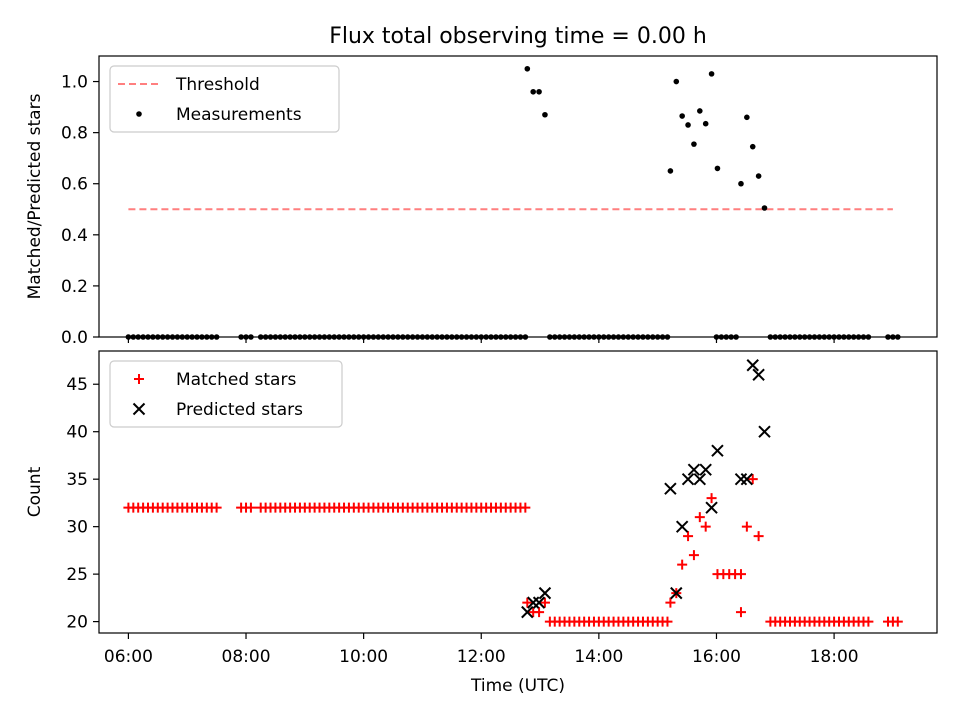 The width and height of the screenshot is (960, 720). I want to click on x-tick-label: 06:00, so click(128, 657).